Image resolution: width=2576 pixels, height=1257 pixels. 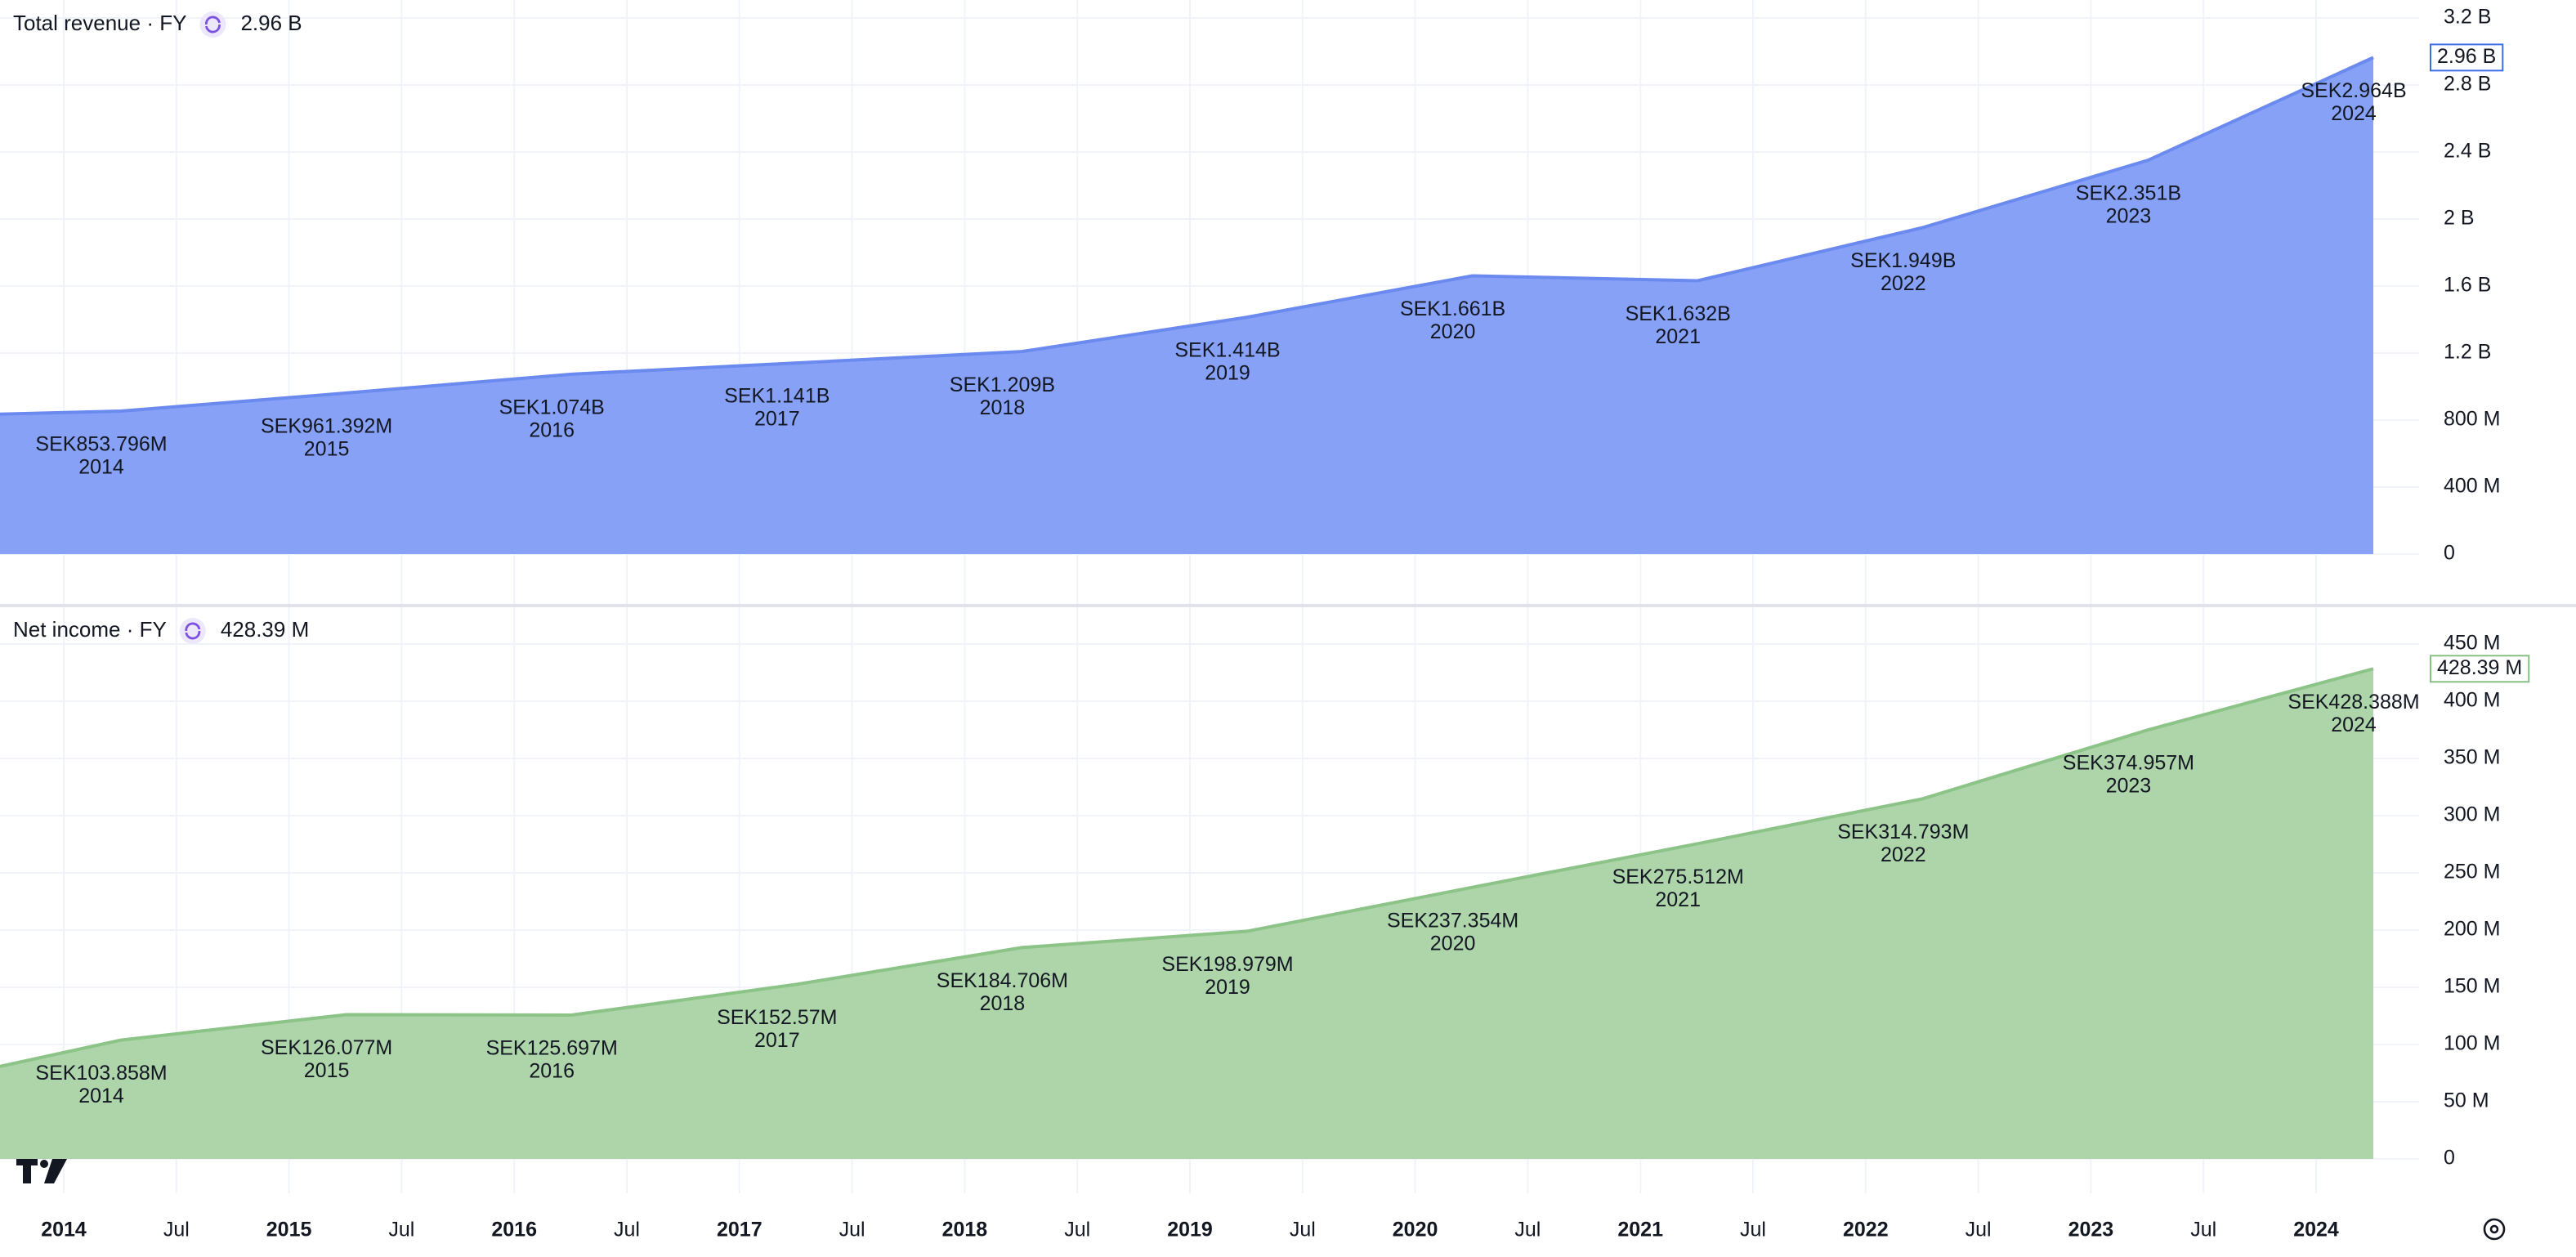 What do you see at coordinates (1003, 385) in the screenshot?
I see `data-label: SEK1.209B` at bounding box center [1003, 385].